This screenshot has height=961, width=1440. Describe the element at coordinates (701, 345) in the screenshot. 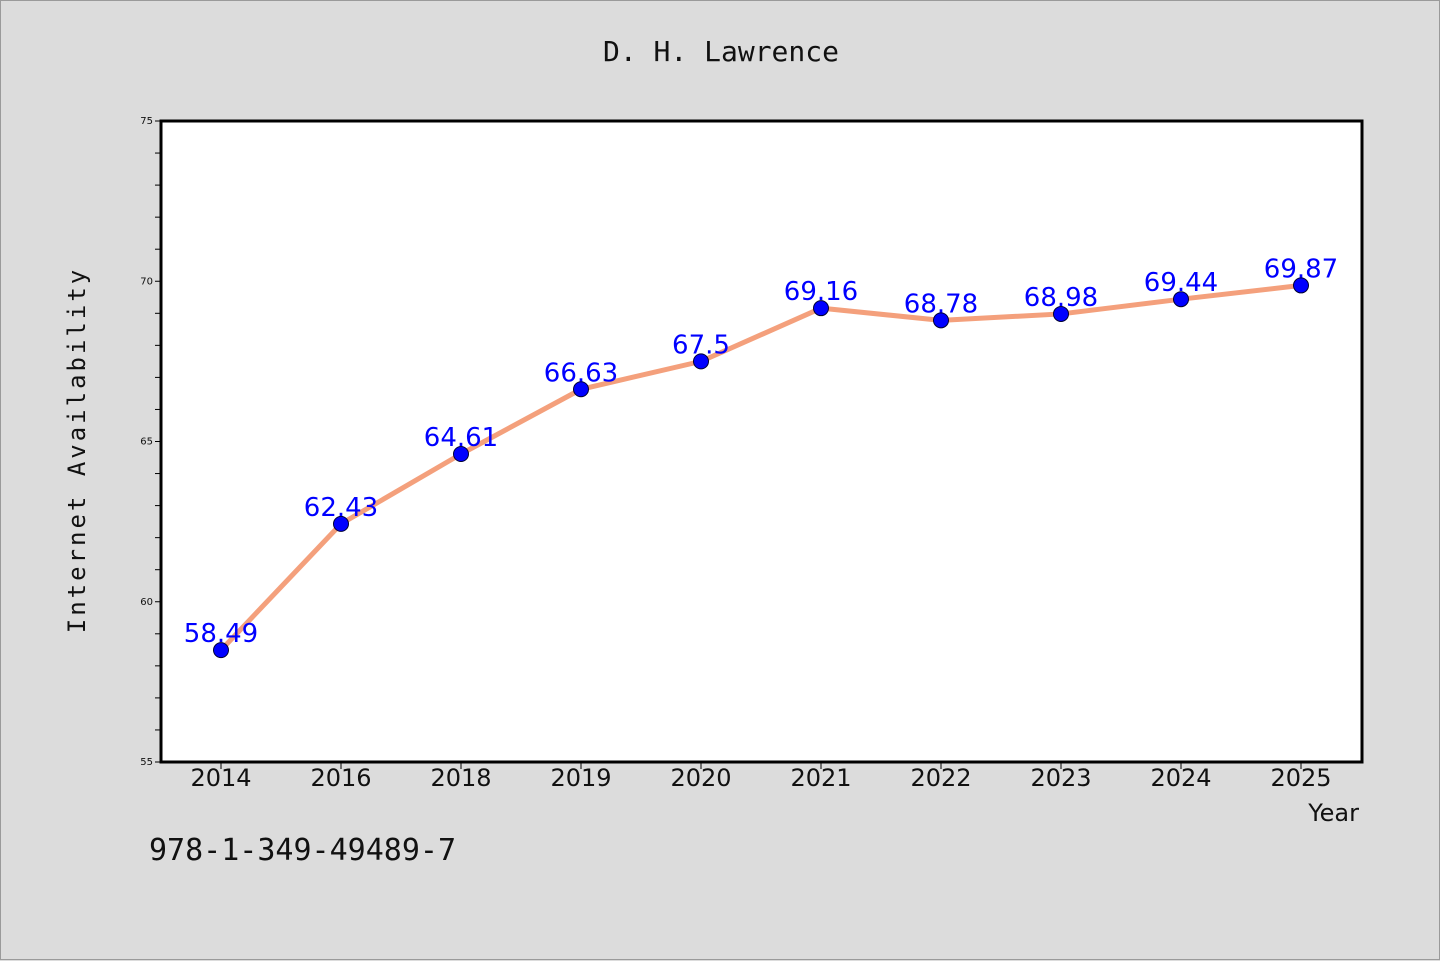

I see `data-label: 67.5` at that location.